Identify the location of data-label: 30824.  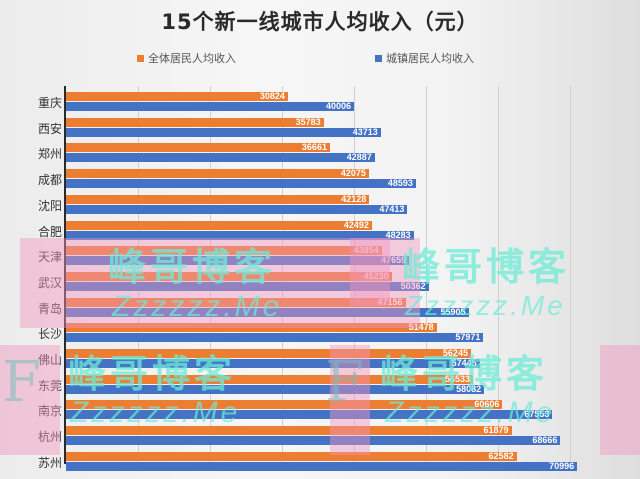
(272, 96).